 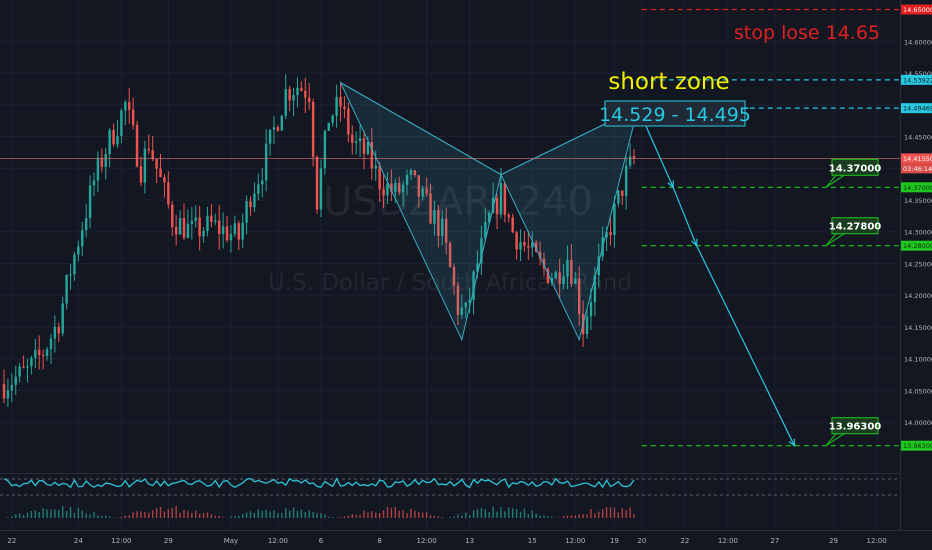 What do you see at coordinates (807, 33) in the screenshot?
I see `stop-loss-text: stop lose 14.65` at bounding box center [807, 33].